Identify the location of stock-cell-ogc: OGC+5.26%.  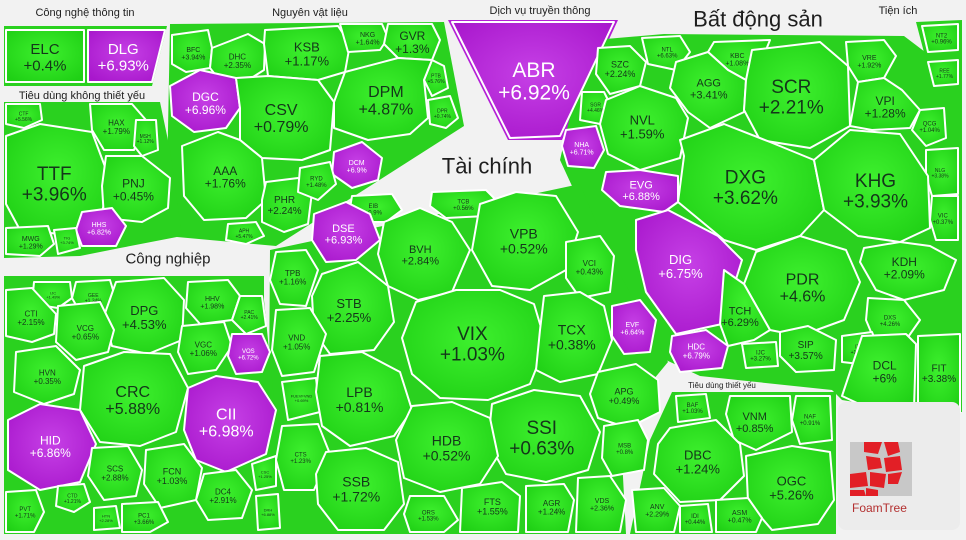
(790, 488).